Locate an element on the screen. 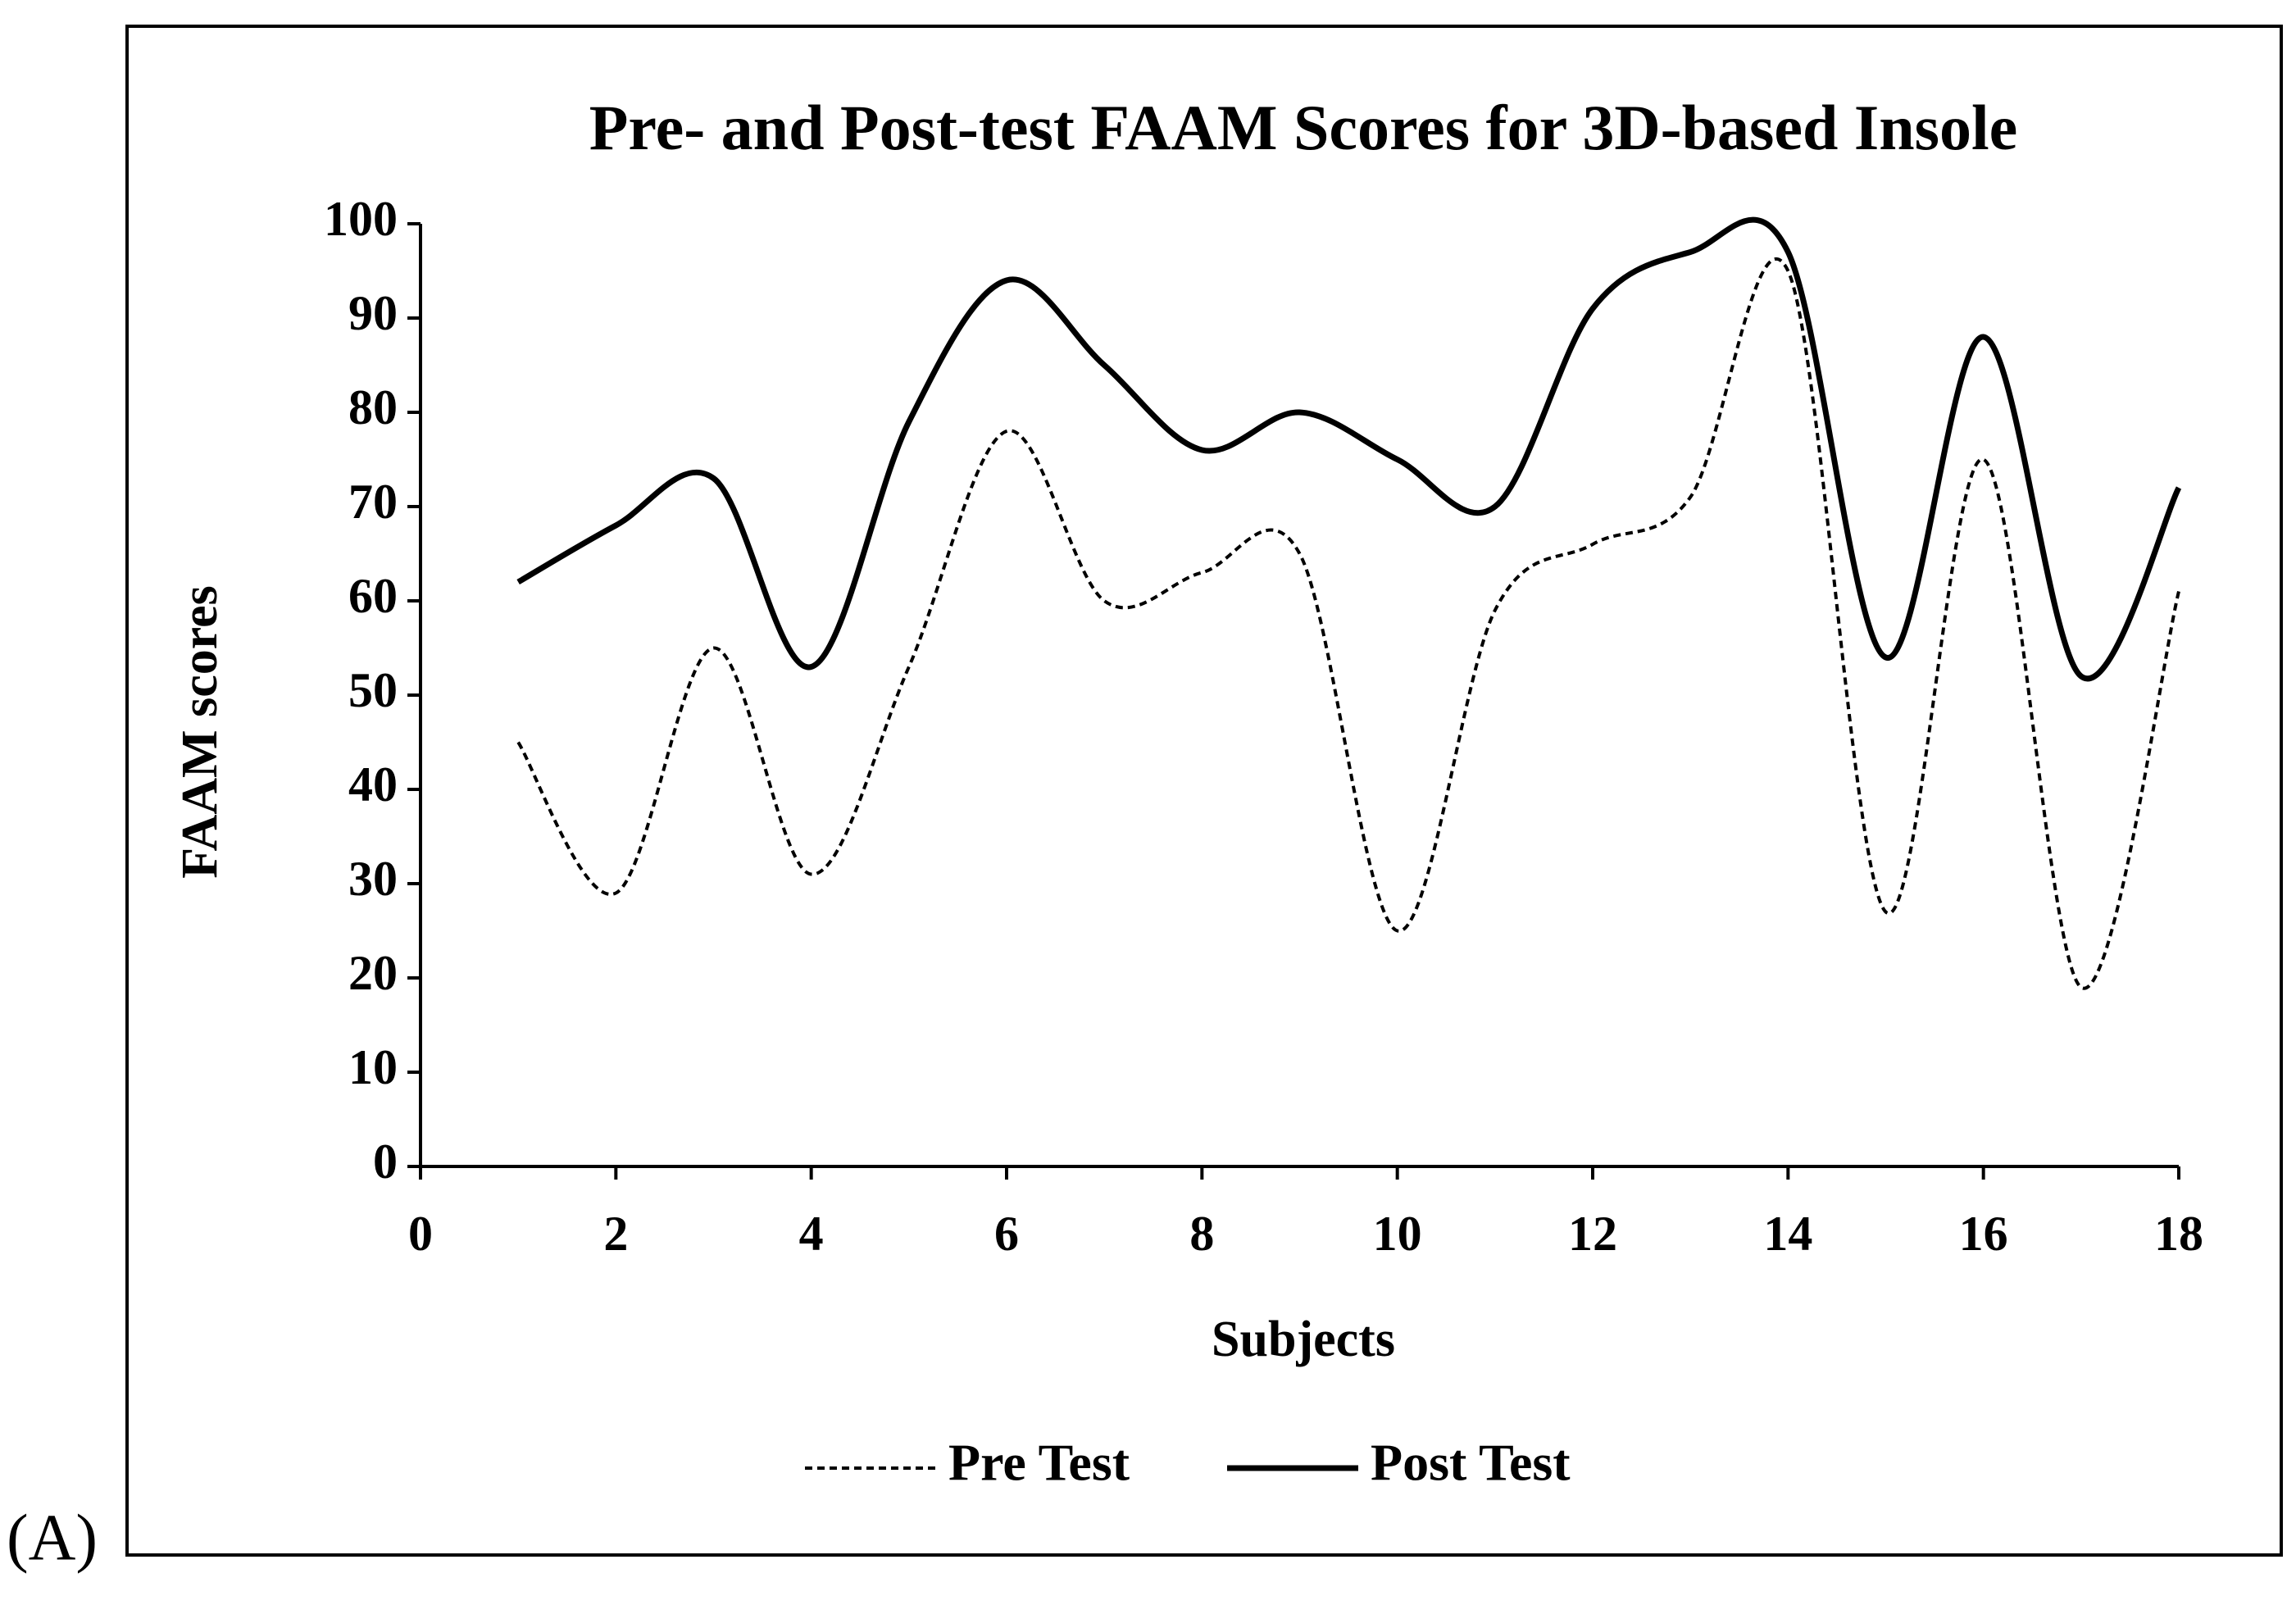 Image resolution: width=2296 pixels, height=1605 pixels. y-tick-label: 100 is located at coordinates (361, 219).